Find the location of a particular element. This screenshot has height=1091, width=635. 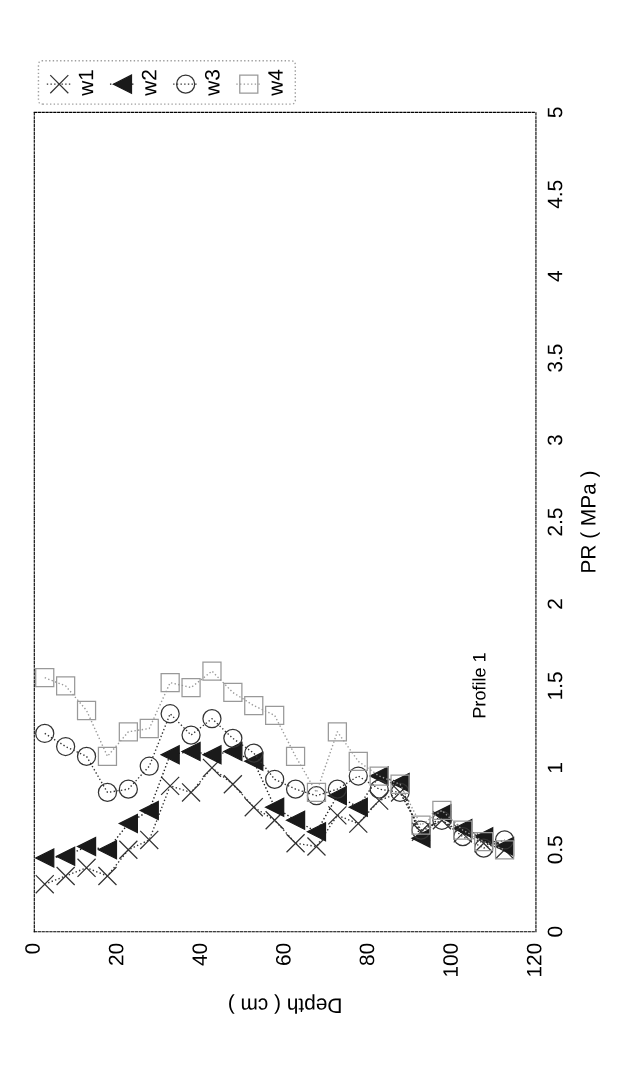

y-tick-label: 1 is located at coordinates (555, 768).